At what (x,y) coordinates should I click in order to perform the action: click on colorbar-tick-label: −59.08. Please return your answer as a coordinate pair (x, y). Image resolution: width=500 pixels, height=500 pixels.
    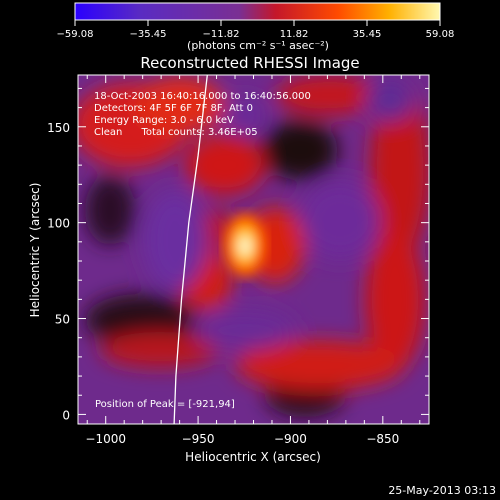
    Looking at the image, I should click on (74, 34).